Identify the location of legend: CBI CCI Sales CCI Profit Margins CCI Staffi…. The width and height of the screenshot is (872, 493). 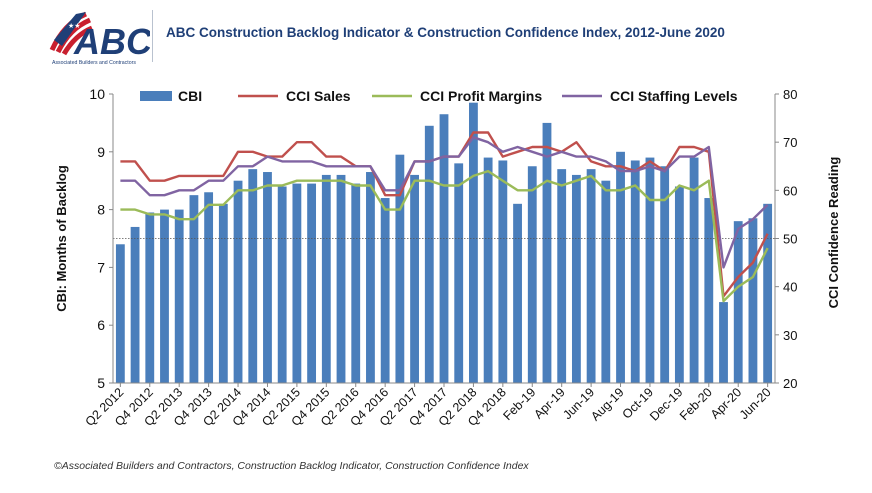
(439, 96).